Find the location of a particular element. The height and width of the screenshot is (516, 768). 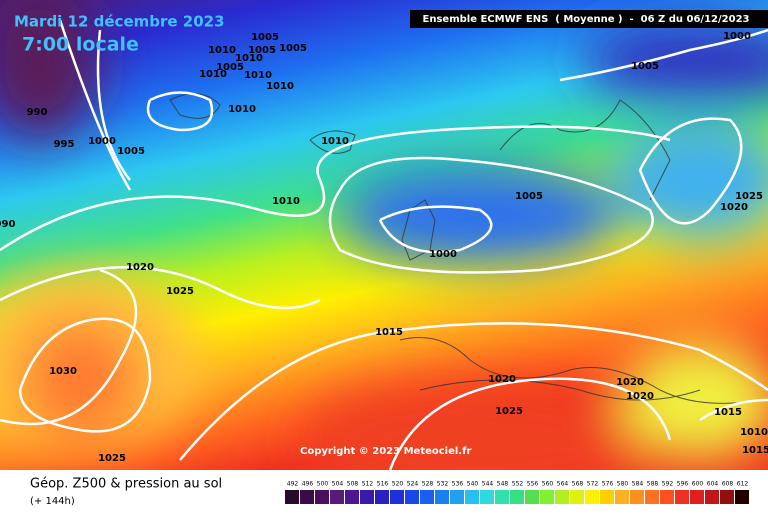

legend-label: 560 is located at coordinates (548, 484).